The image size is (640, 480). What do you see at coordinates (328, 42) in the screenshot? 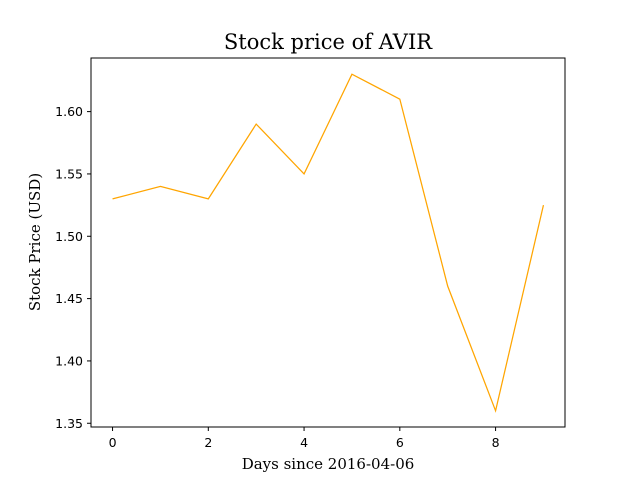
I see `chart-title: Stock price of AVIR` at bounding box center [328, 42].